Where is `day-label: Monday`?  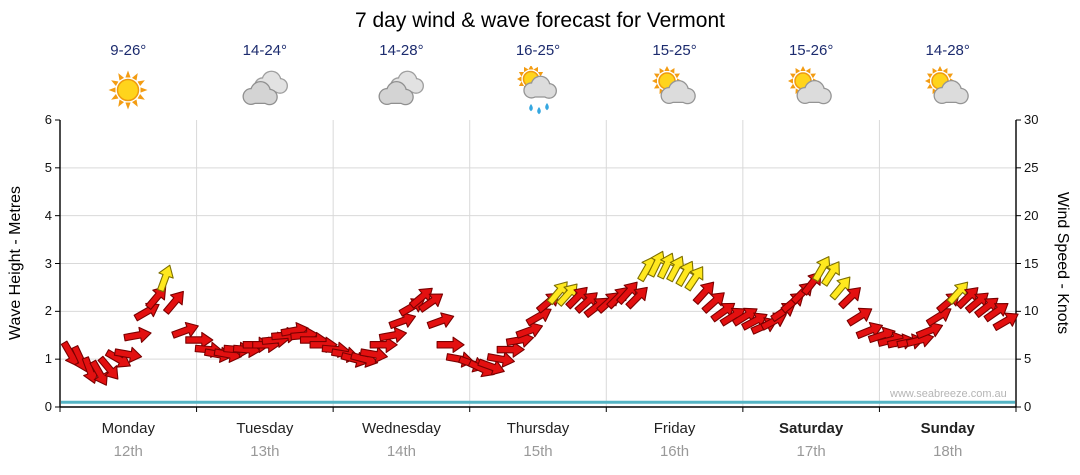 day-label: Monday is located at coordinates (128, 428).